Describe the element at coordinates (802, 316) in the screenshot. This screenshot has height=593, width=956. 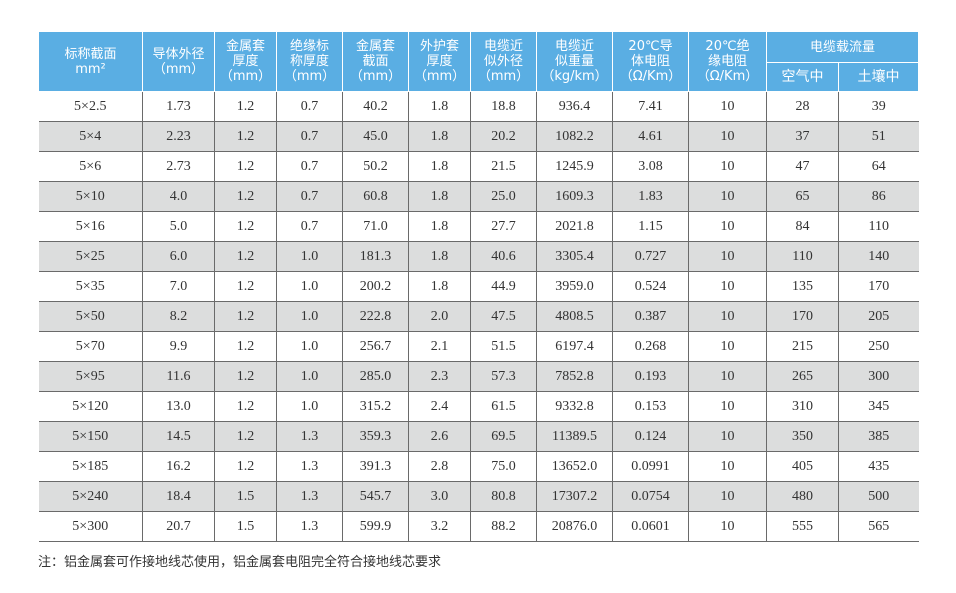
I see `table-cell: 170` at that location.